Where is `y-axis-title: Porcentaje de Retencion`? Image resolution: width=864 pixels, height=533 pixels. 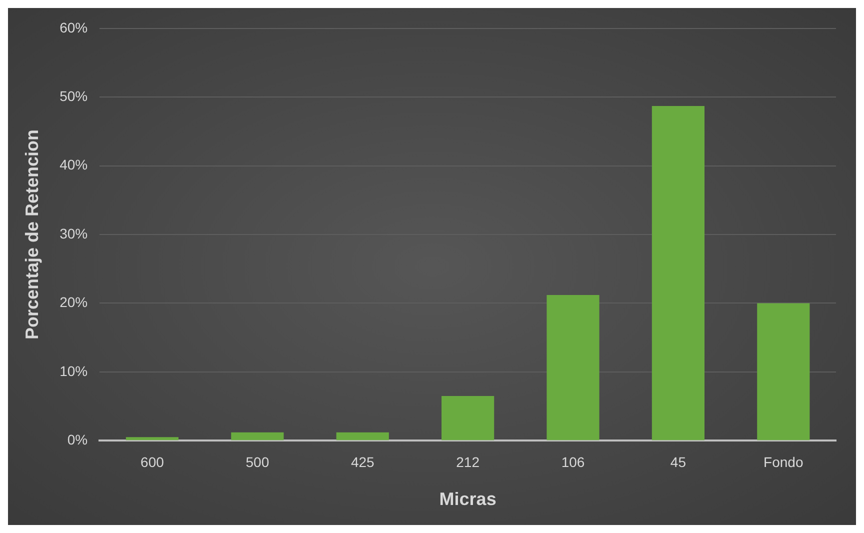
y-axis-title: Porcentaje de Retencion is located at coordinates (32, 234).